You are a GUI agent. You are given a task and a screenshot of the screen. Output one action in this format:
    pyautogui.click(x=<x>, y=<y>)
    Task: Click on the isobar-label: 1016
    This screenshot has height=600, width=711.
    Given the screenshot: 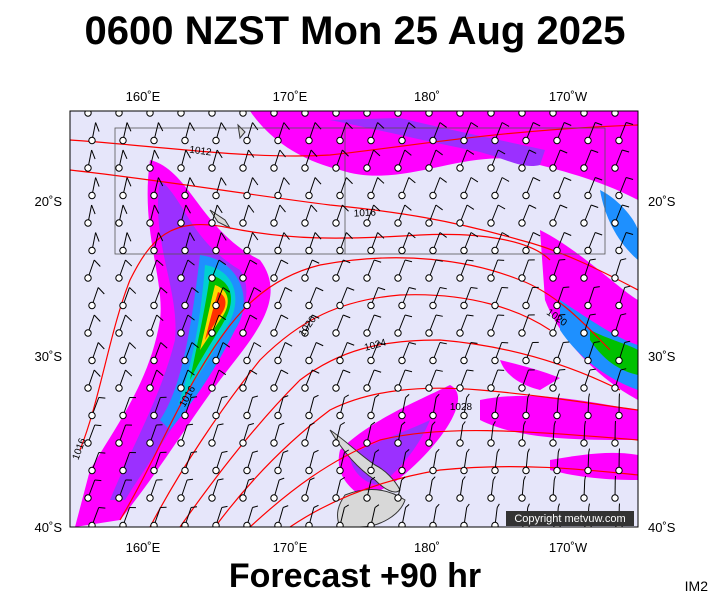 What is the action you would take?
    pyautogui.click(x=364, y=213)
    